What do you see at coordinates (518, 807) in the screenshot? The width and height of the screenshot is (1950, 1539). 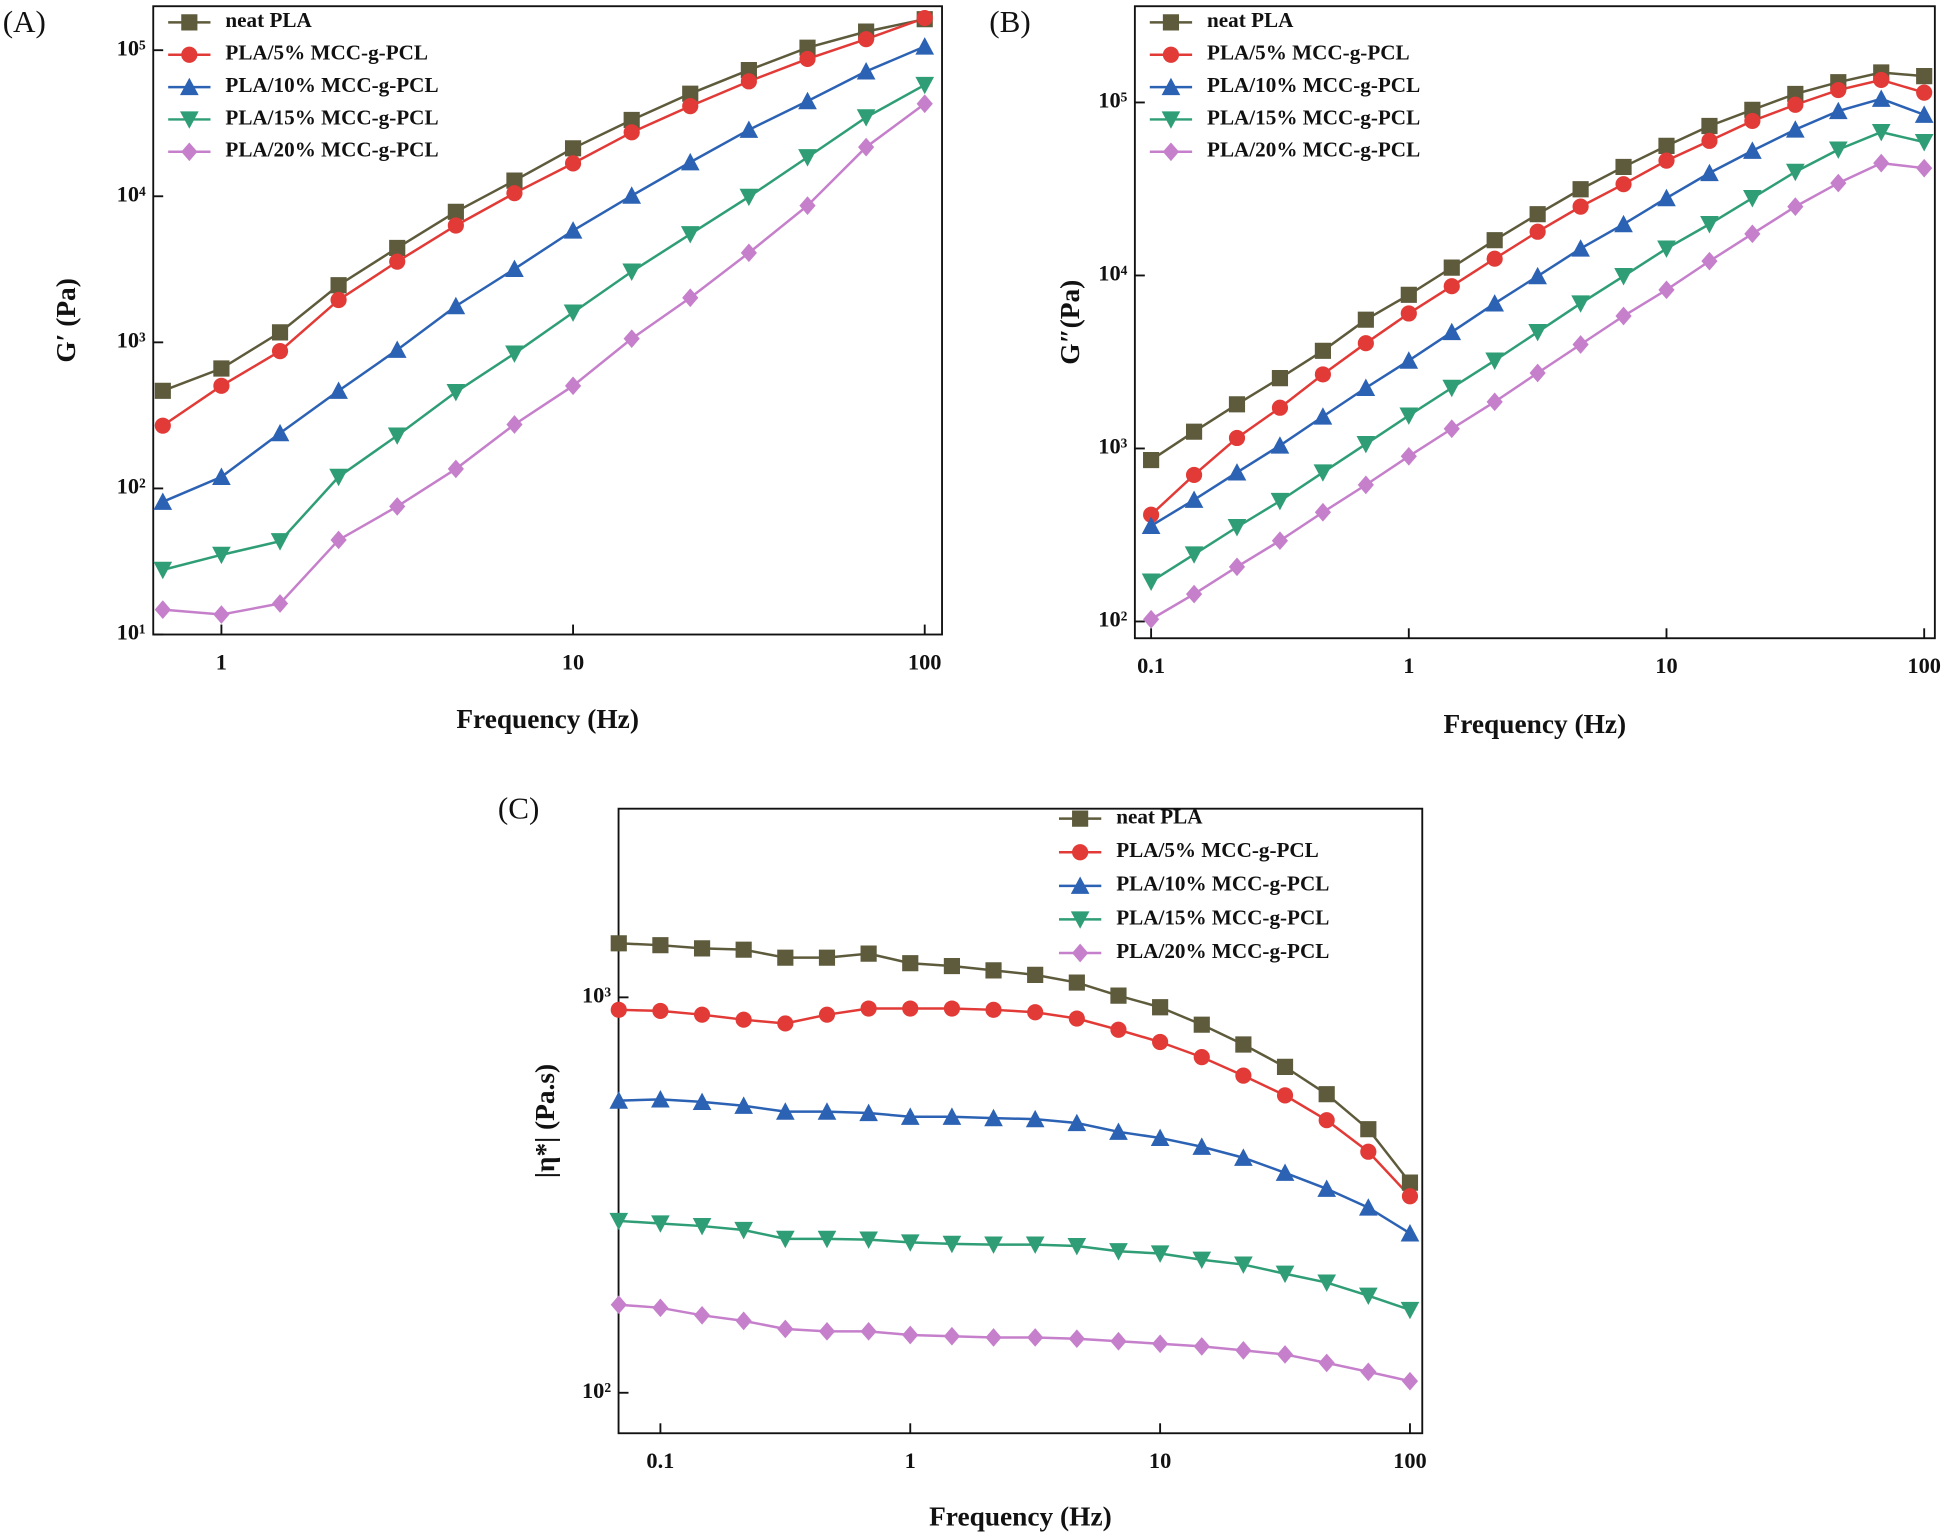 I see `panel-label: (C)` at bounding box center [518, 807].